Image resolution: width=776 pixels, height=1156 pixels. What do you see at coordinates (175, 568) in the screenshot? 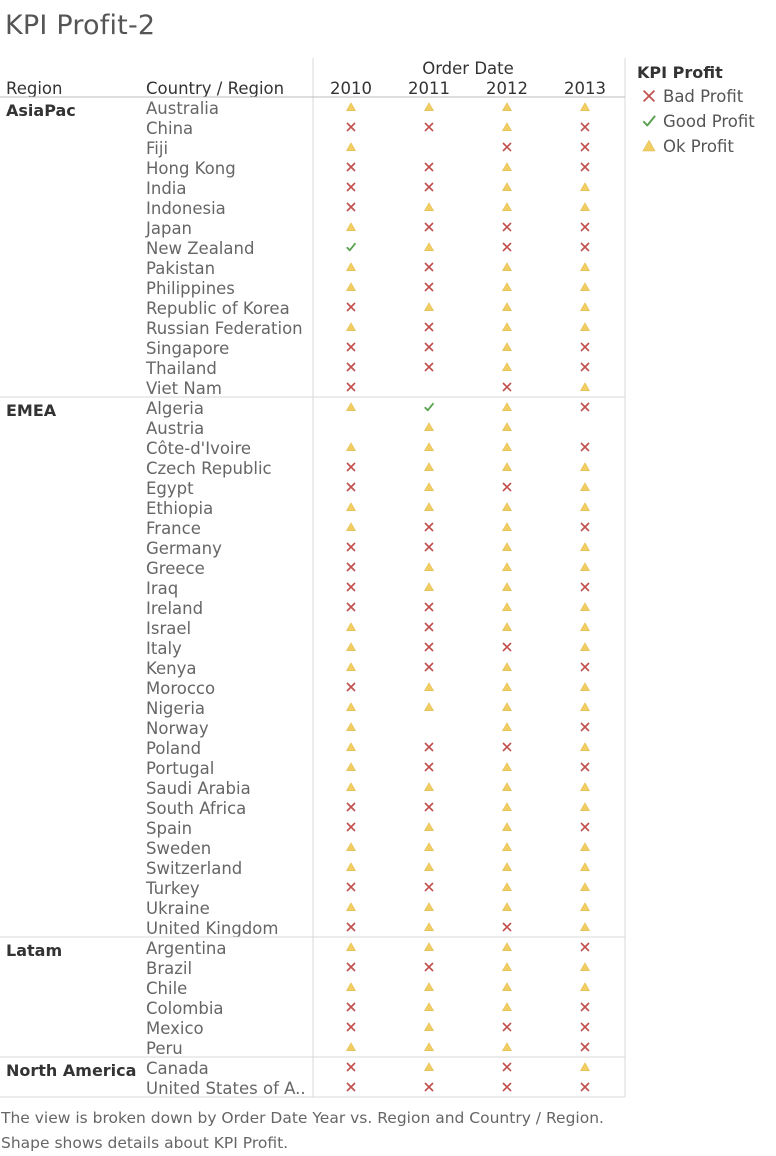
I see `country-label: Greece` at bounding box center [175, 568].